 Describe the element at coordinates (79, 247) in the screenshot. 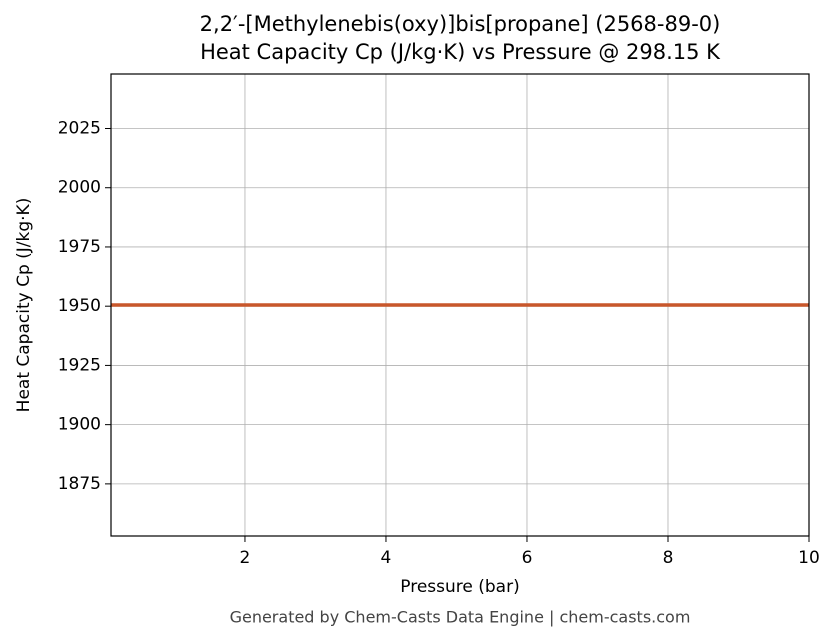

I see `y-tick-label: 1975` at that location.